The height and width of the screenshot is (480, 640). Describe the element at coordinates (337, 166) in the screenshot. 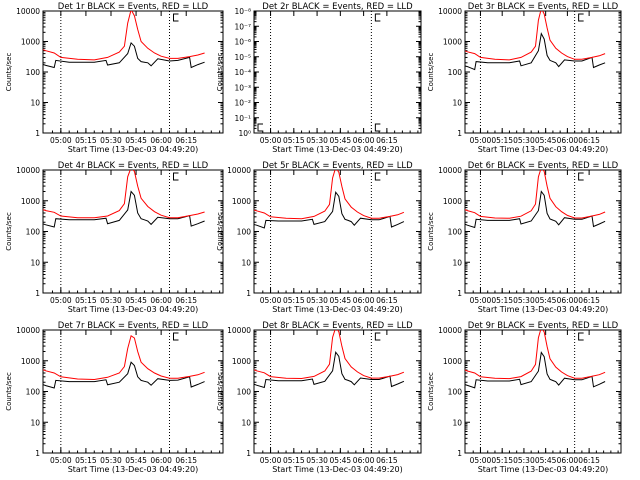

I see `plot-title: Det 5r BLACK = Events, RED = LLD` at that location.